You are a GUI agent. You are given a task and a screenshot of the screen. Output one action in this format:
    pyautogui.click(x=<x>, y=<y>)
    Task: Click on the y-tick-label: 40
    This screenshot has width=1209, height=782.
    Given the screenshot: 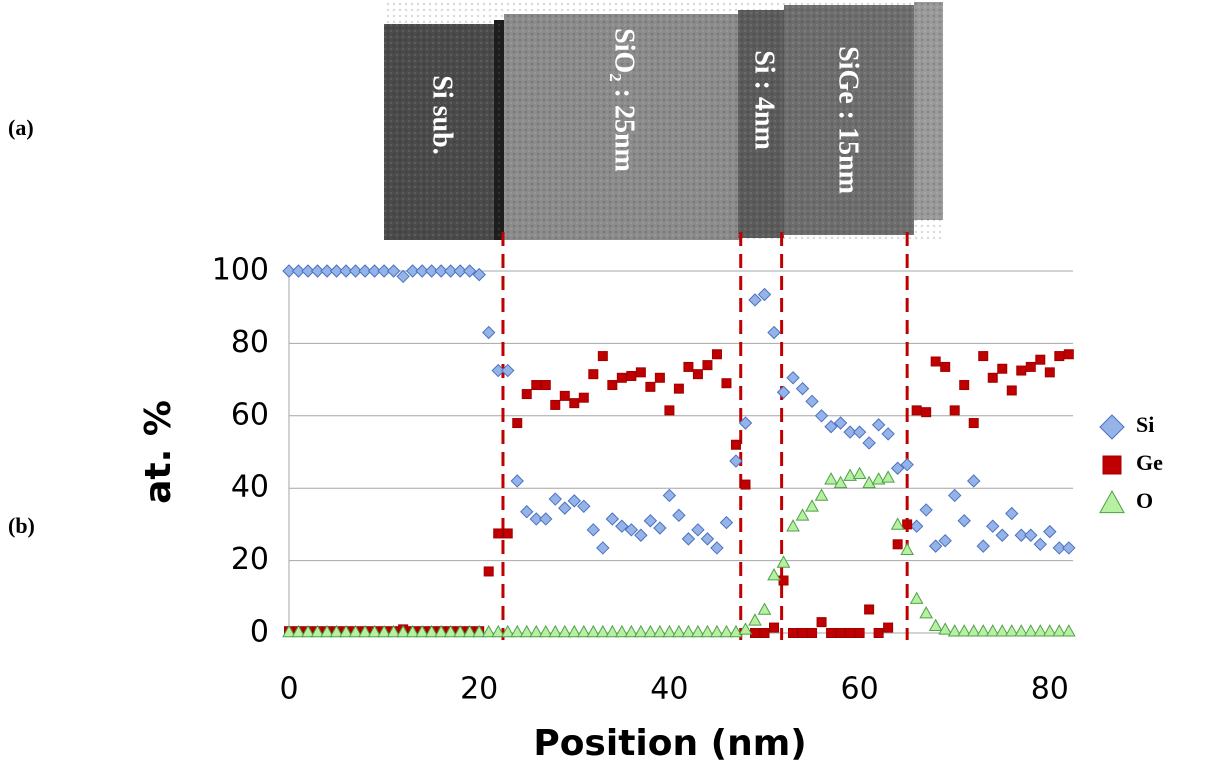 What is the action you would take?
    pyautogui.click(x=250, y=487)
    